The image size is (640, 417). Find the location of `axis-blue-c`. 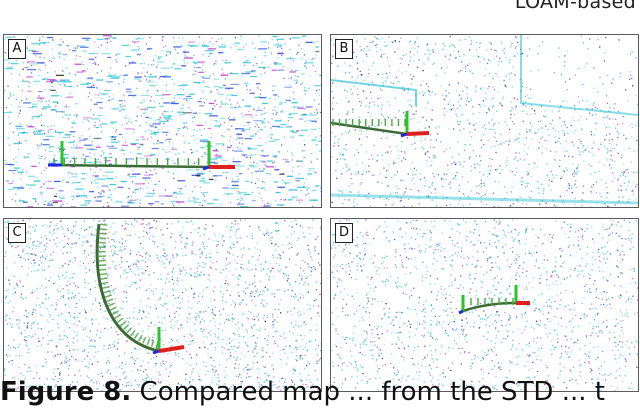

axis-blue-c is located at coordinates (156, 352).